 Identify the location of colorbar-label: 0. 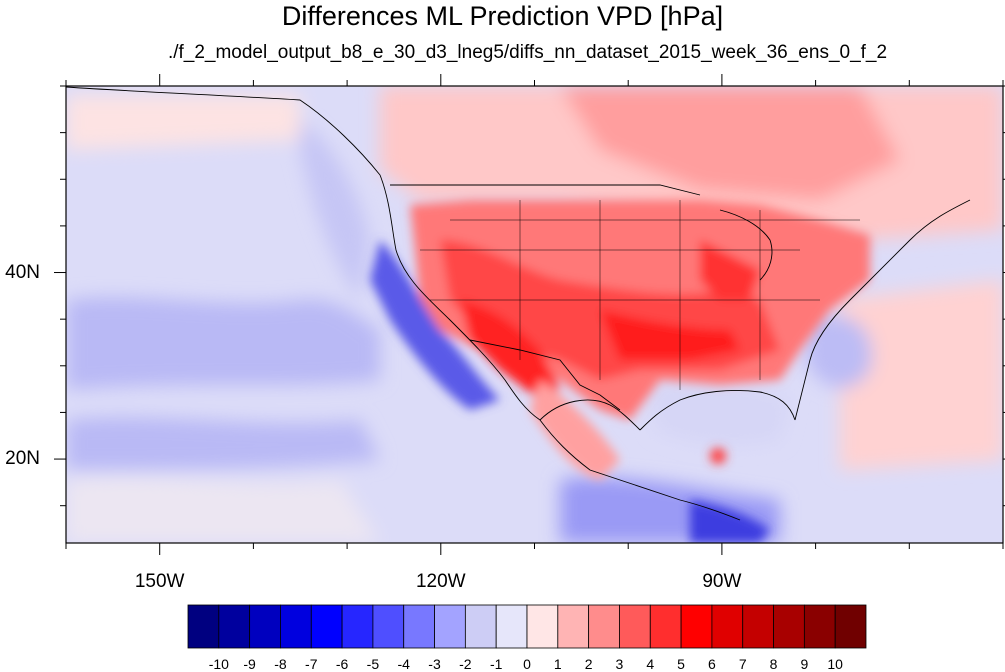
(527, 664).